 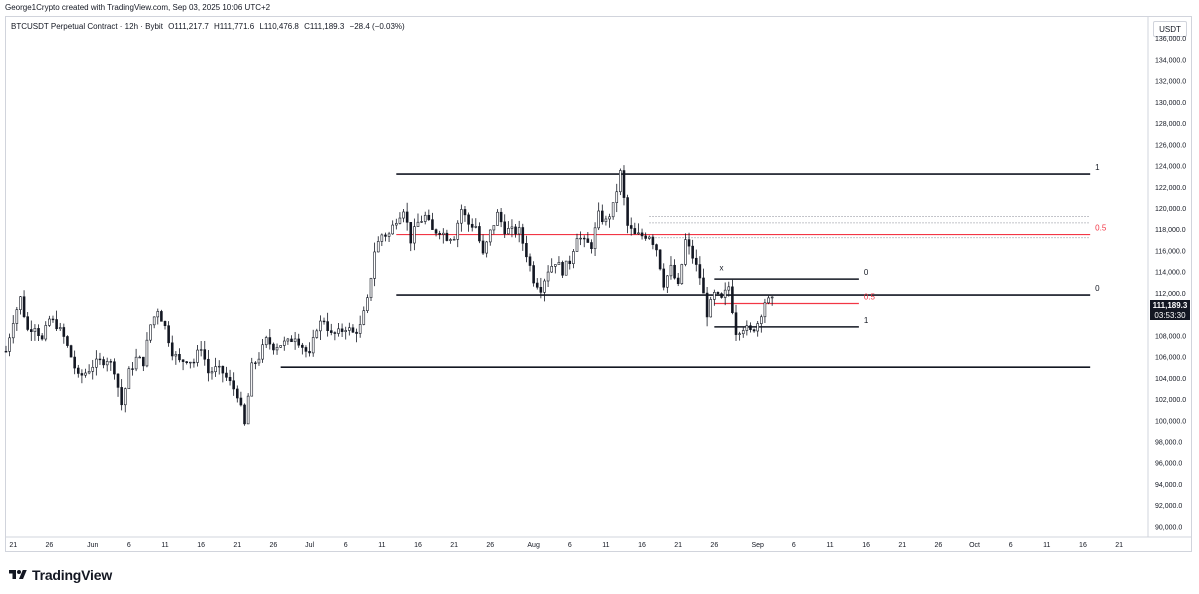 I want to click on fib-level-label: 1, so click(x=866, y=320).